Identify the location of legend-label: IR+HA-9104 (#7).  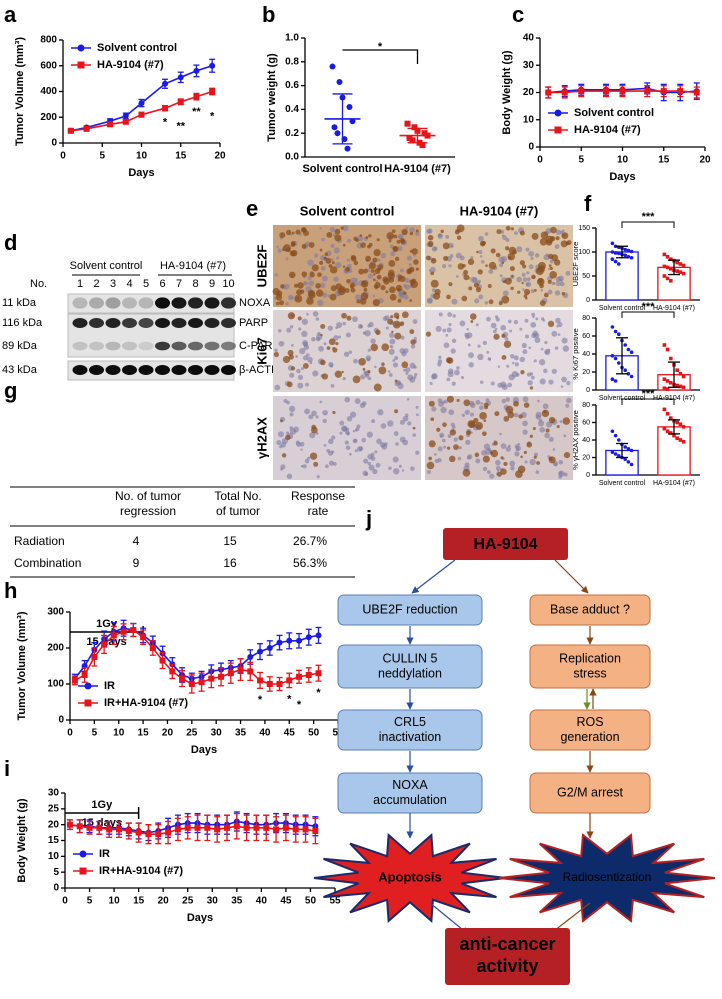
(141, 871).